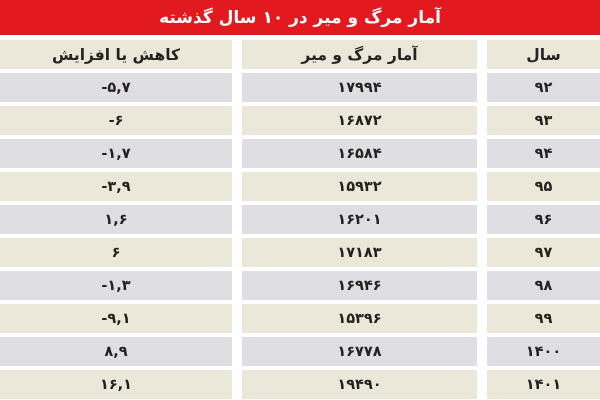  I want to click on table-row: ۱۴۰۰ ۱۶۷۷۸ ۸,۹, so click(300, 351).